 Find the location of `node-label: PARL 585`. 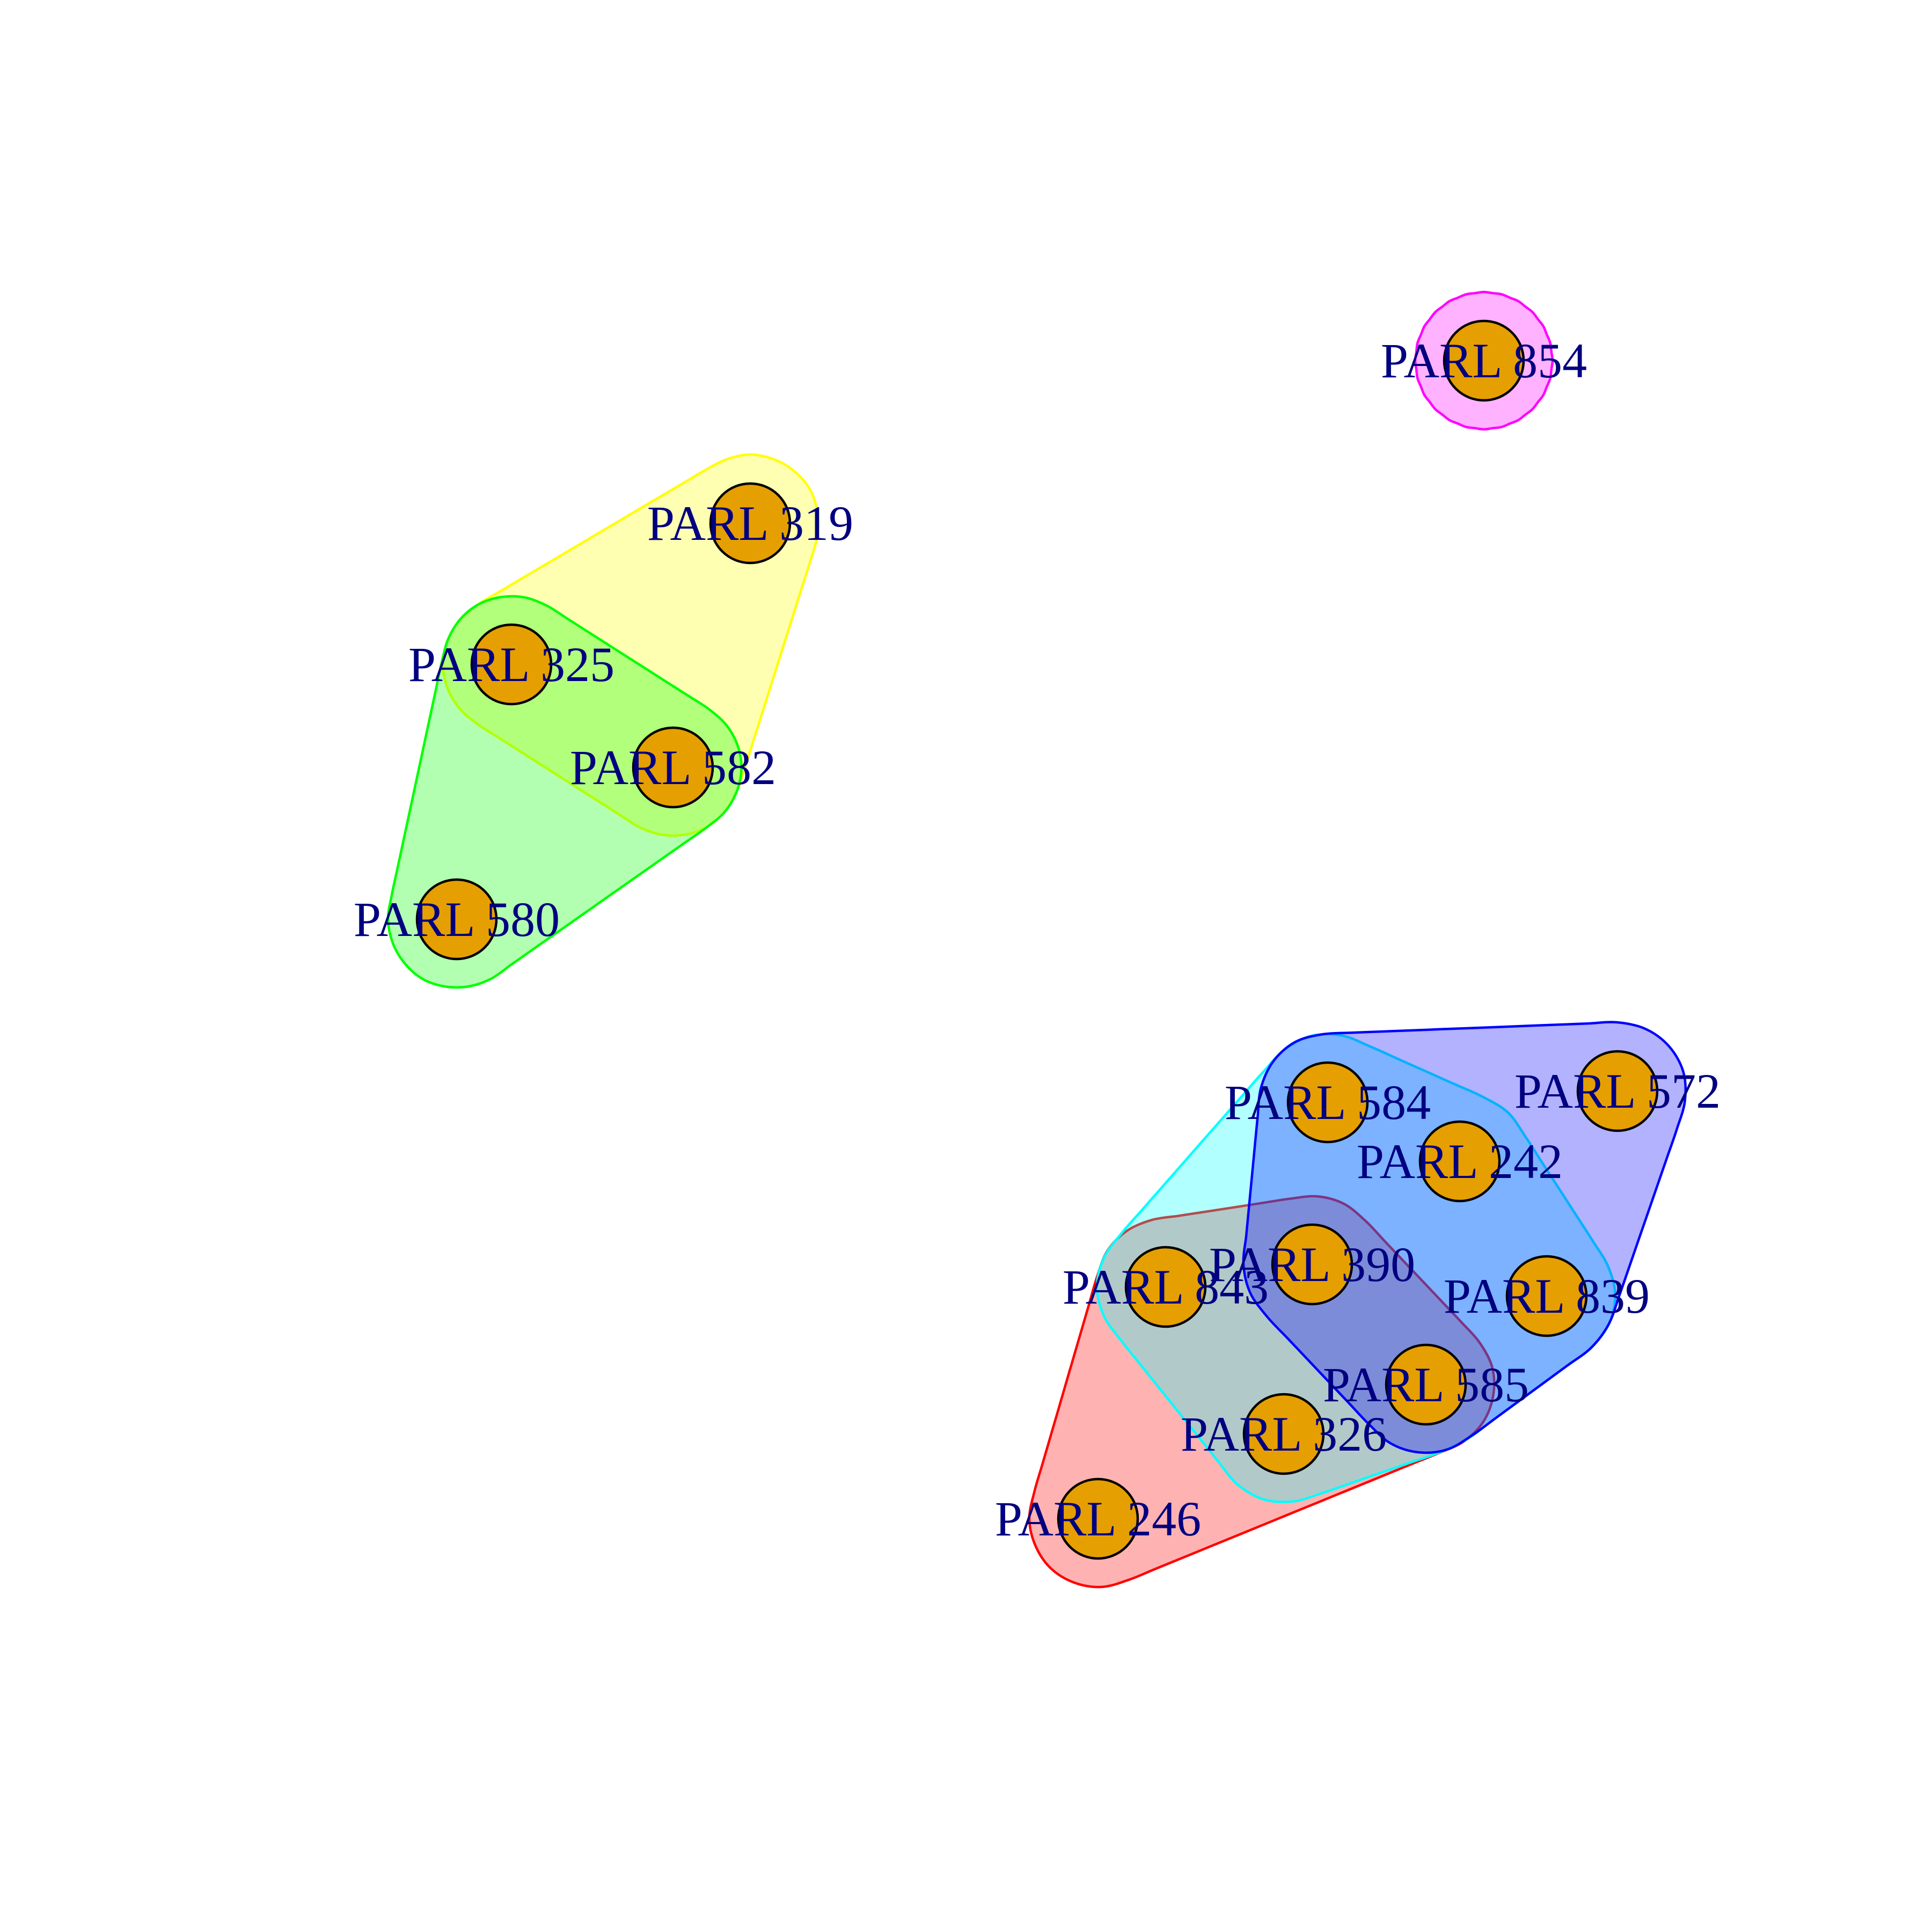

node-label: PARL 585 is located at coordinates (1426, 1384).